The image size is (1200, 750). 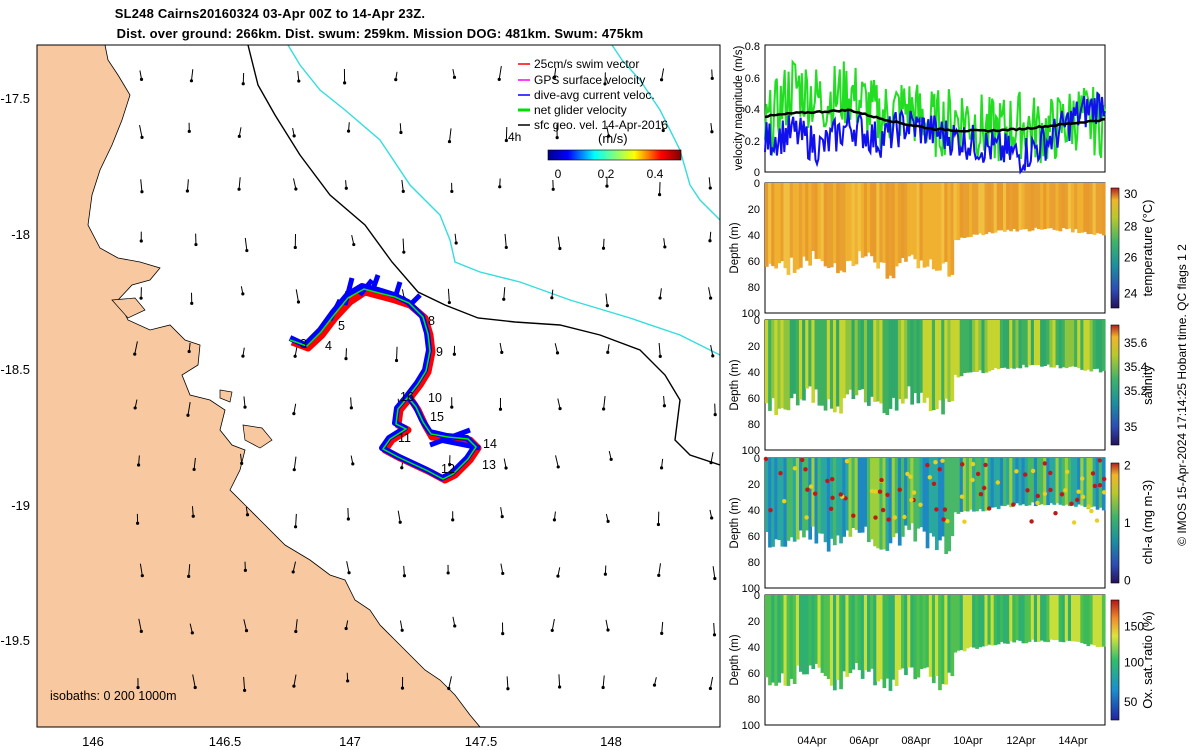 What do you see at coordinates (489, 465) in the screenshot?
I see `day-label: 13` at bounding box center [489, 465].